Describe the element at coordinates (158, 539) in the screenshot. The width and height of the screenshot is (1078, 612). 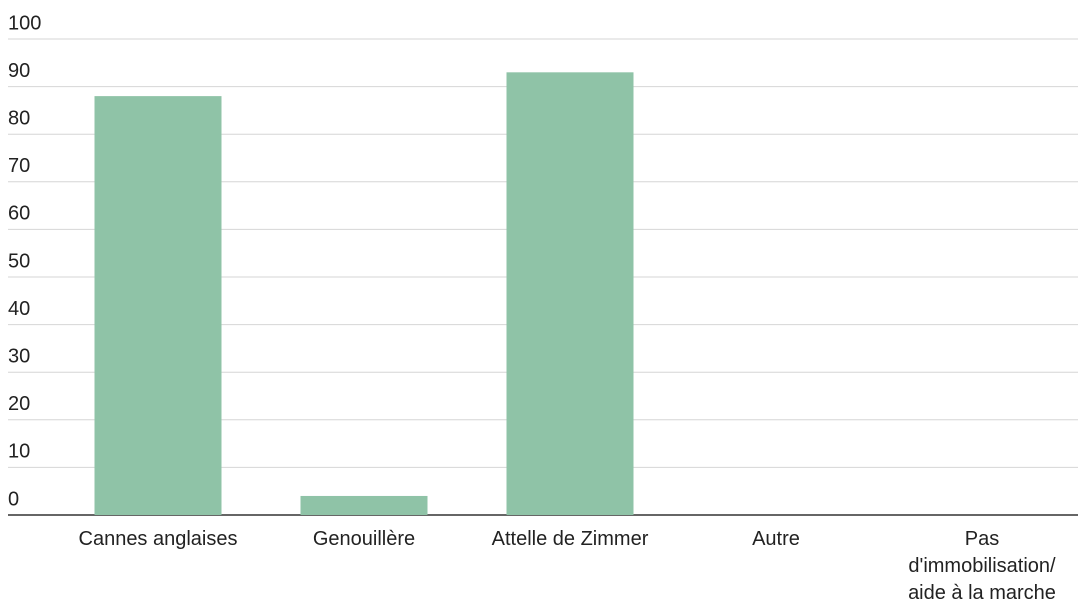
I see `x-tick-label: Cannes anglaises` at that location.